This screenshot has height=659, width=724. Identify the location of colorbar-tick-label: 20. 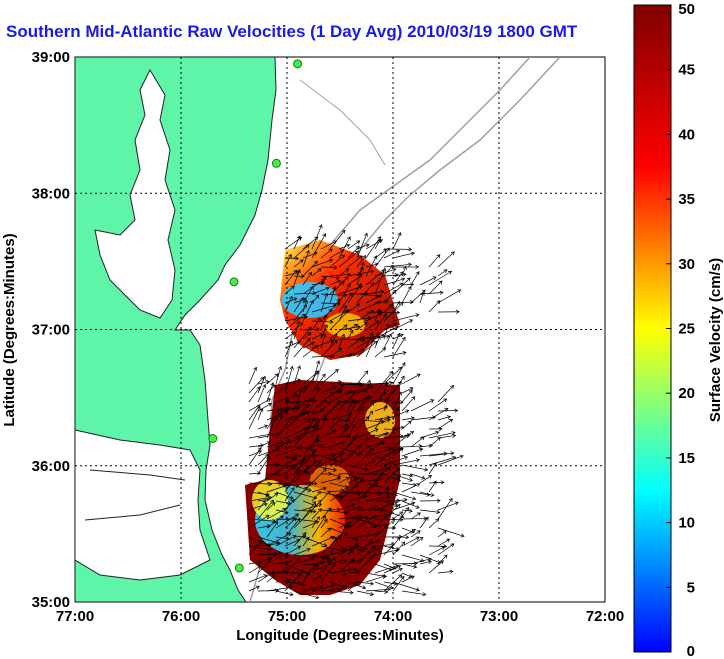
(686, 393).